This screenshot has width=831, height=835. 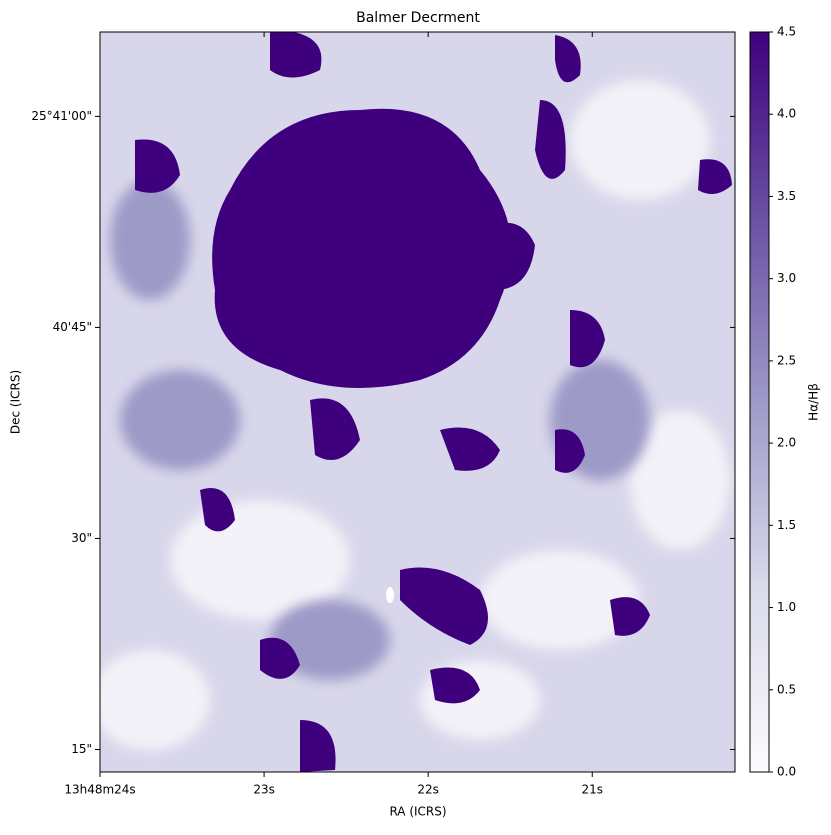 I want to click on colorbar-tick-label: 1.0, so click(x=786, y=607).